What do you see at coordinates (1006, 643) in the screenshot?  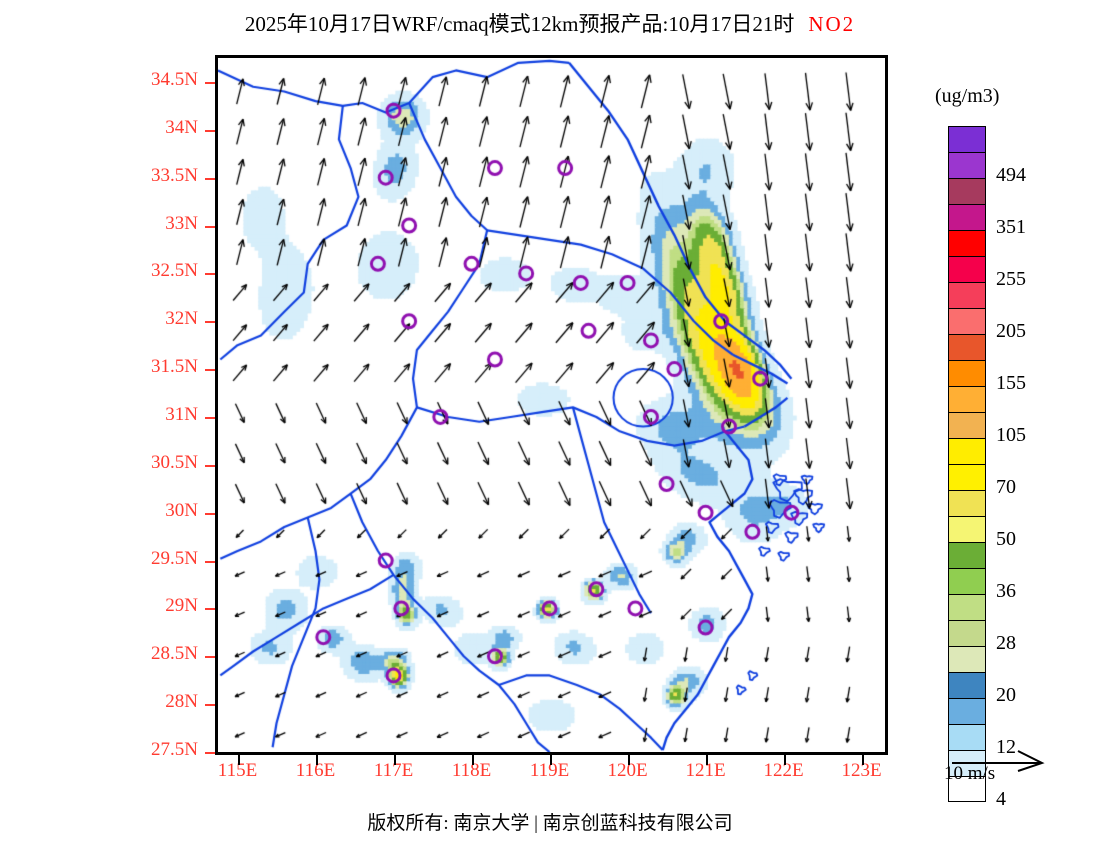 I see `colorbar-tick-label: 28` at bounding box center [1006, 643].